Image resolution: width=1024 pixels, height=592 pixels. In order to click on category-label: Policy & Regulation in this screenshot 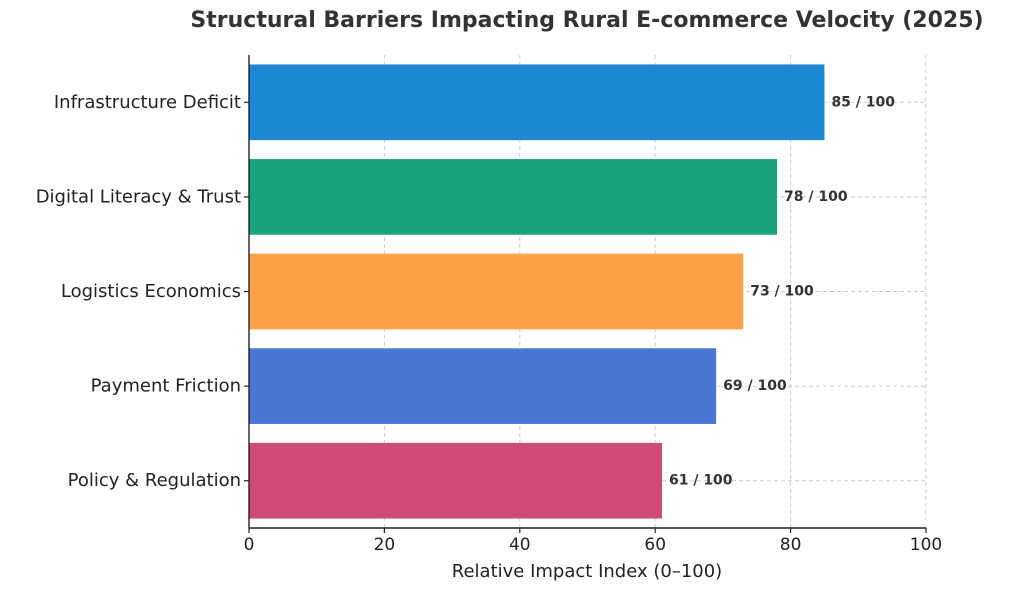, I will do `click(154, 480)`.